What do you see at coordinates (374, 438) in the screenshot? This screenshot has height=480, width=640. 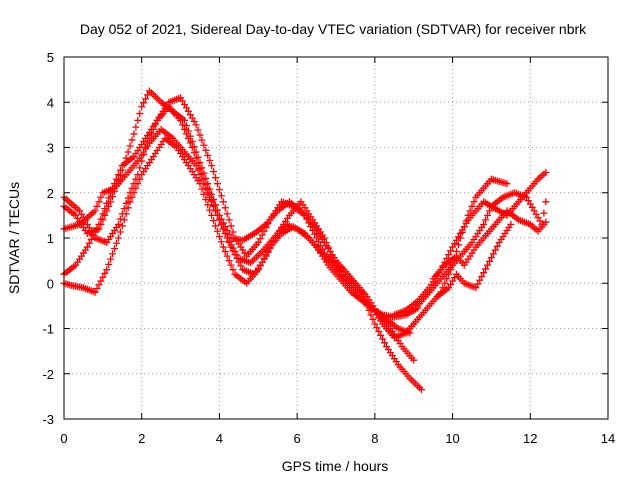 I see `x-tick-label: 8` at bounding box center [374, 438].